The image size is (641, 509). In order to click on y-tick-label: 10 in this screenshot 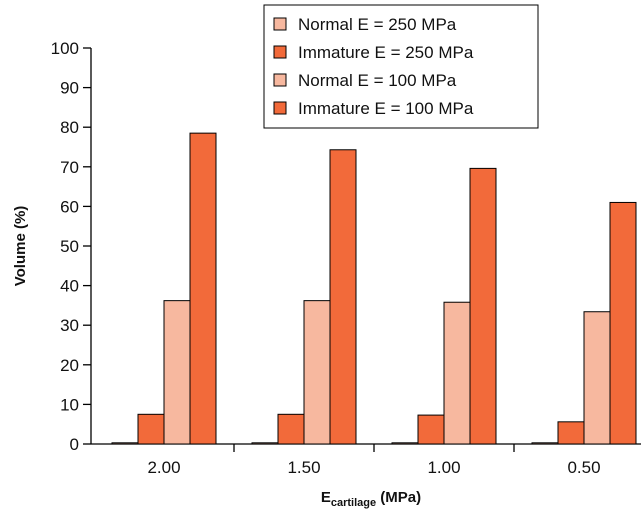, I will do `click(69, 404)`.